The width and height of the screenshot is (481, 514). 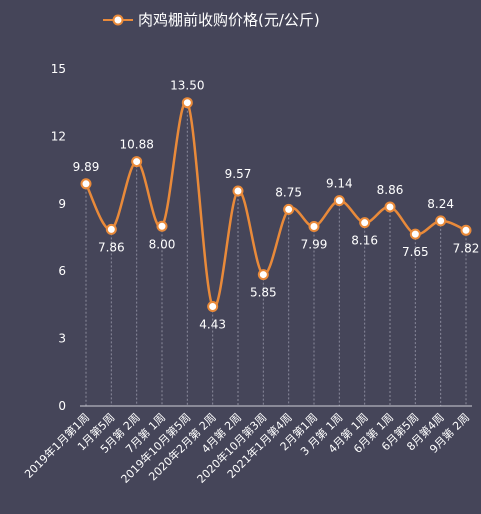 What do you see at coordinates (364, 241) in the screenshot?
I see `data-label: 8.16` at bounding box center [364, 241].